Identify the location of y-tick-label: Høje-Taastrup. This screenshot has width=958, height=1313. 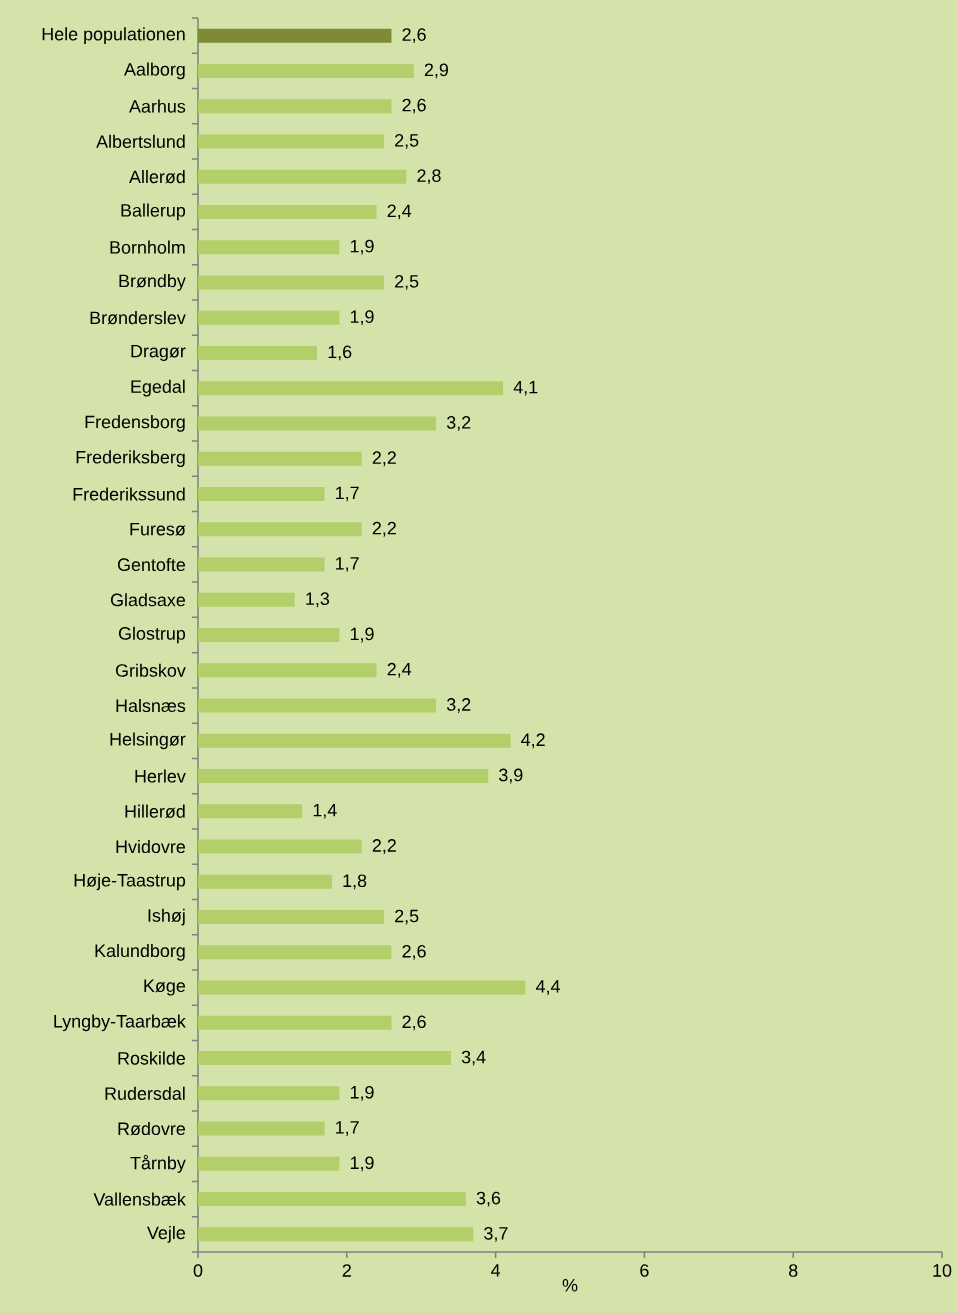
(130, 882).